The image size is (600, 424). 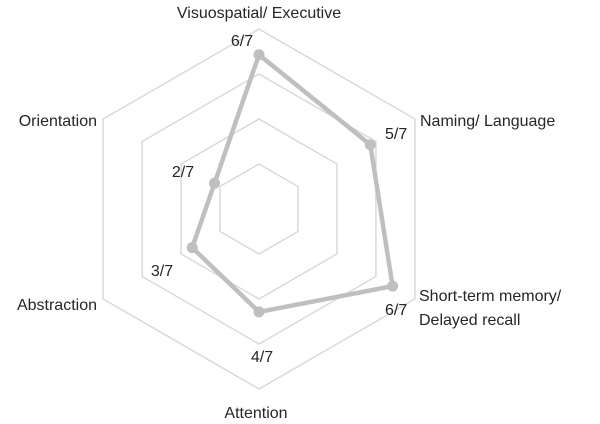 What do you see at coordinates (162, 271) in the screenshot?
I see `value-label-abstraction: 3/7` at bounding box center [162, 271].